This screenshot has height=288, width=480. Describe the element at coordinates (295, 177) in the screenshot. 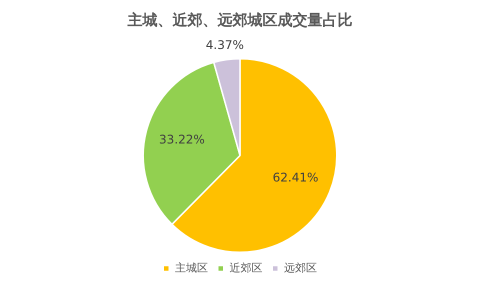

I see `data-label: 62.41%` at that location.